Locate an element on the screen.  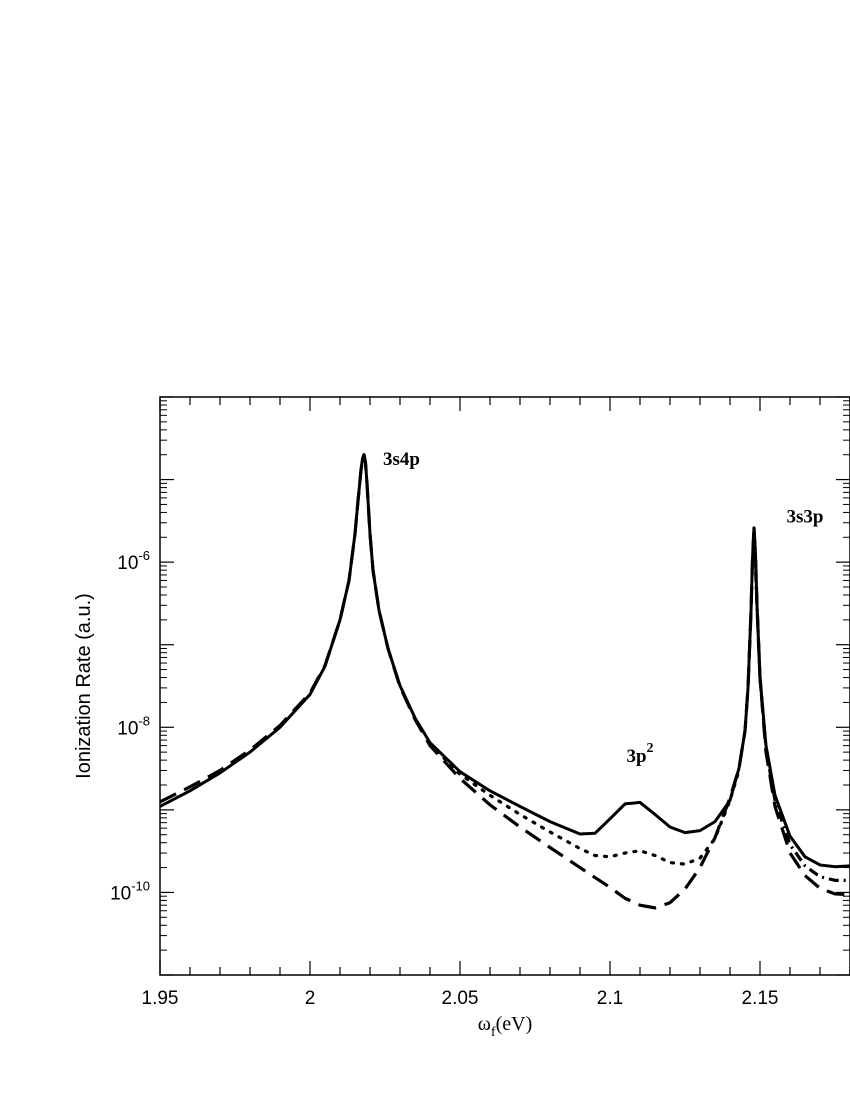
annotations: 3s4p 3s3p 3p2 is located at coordinates (603, 608).